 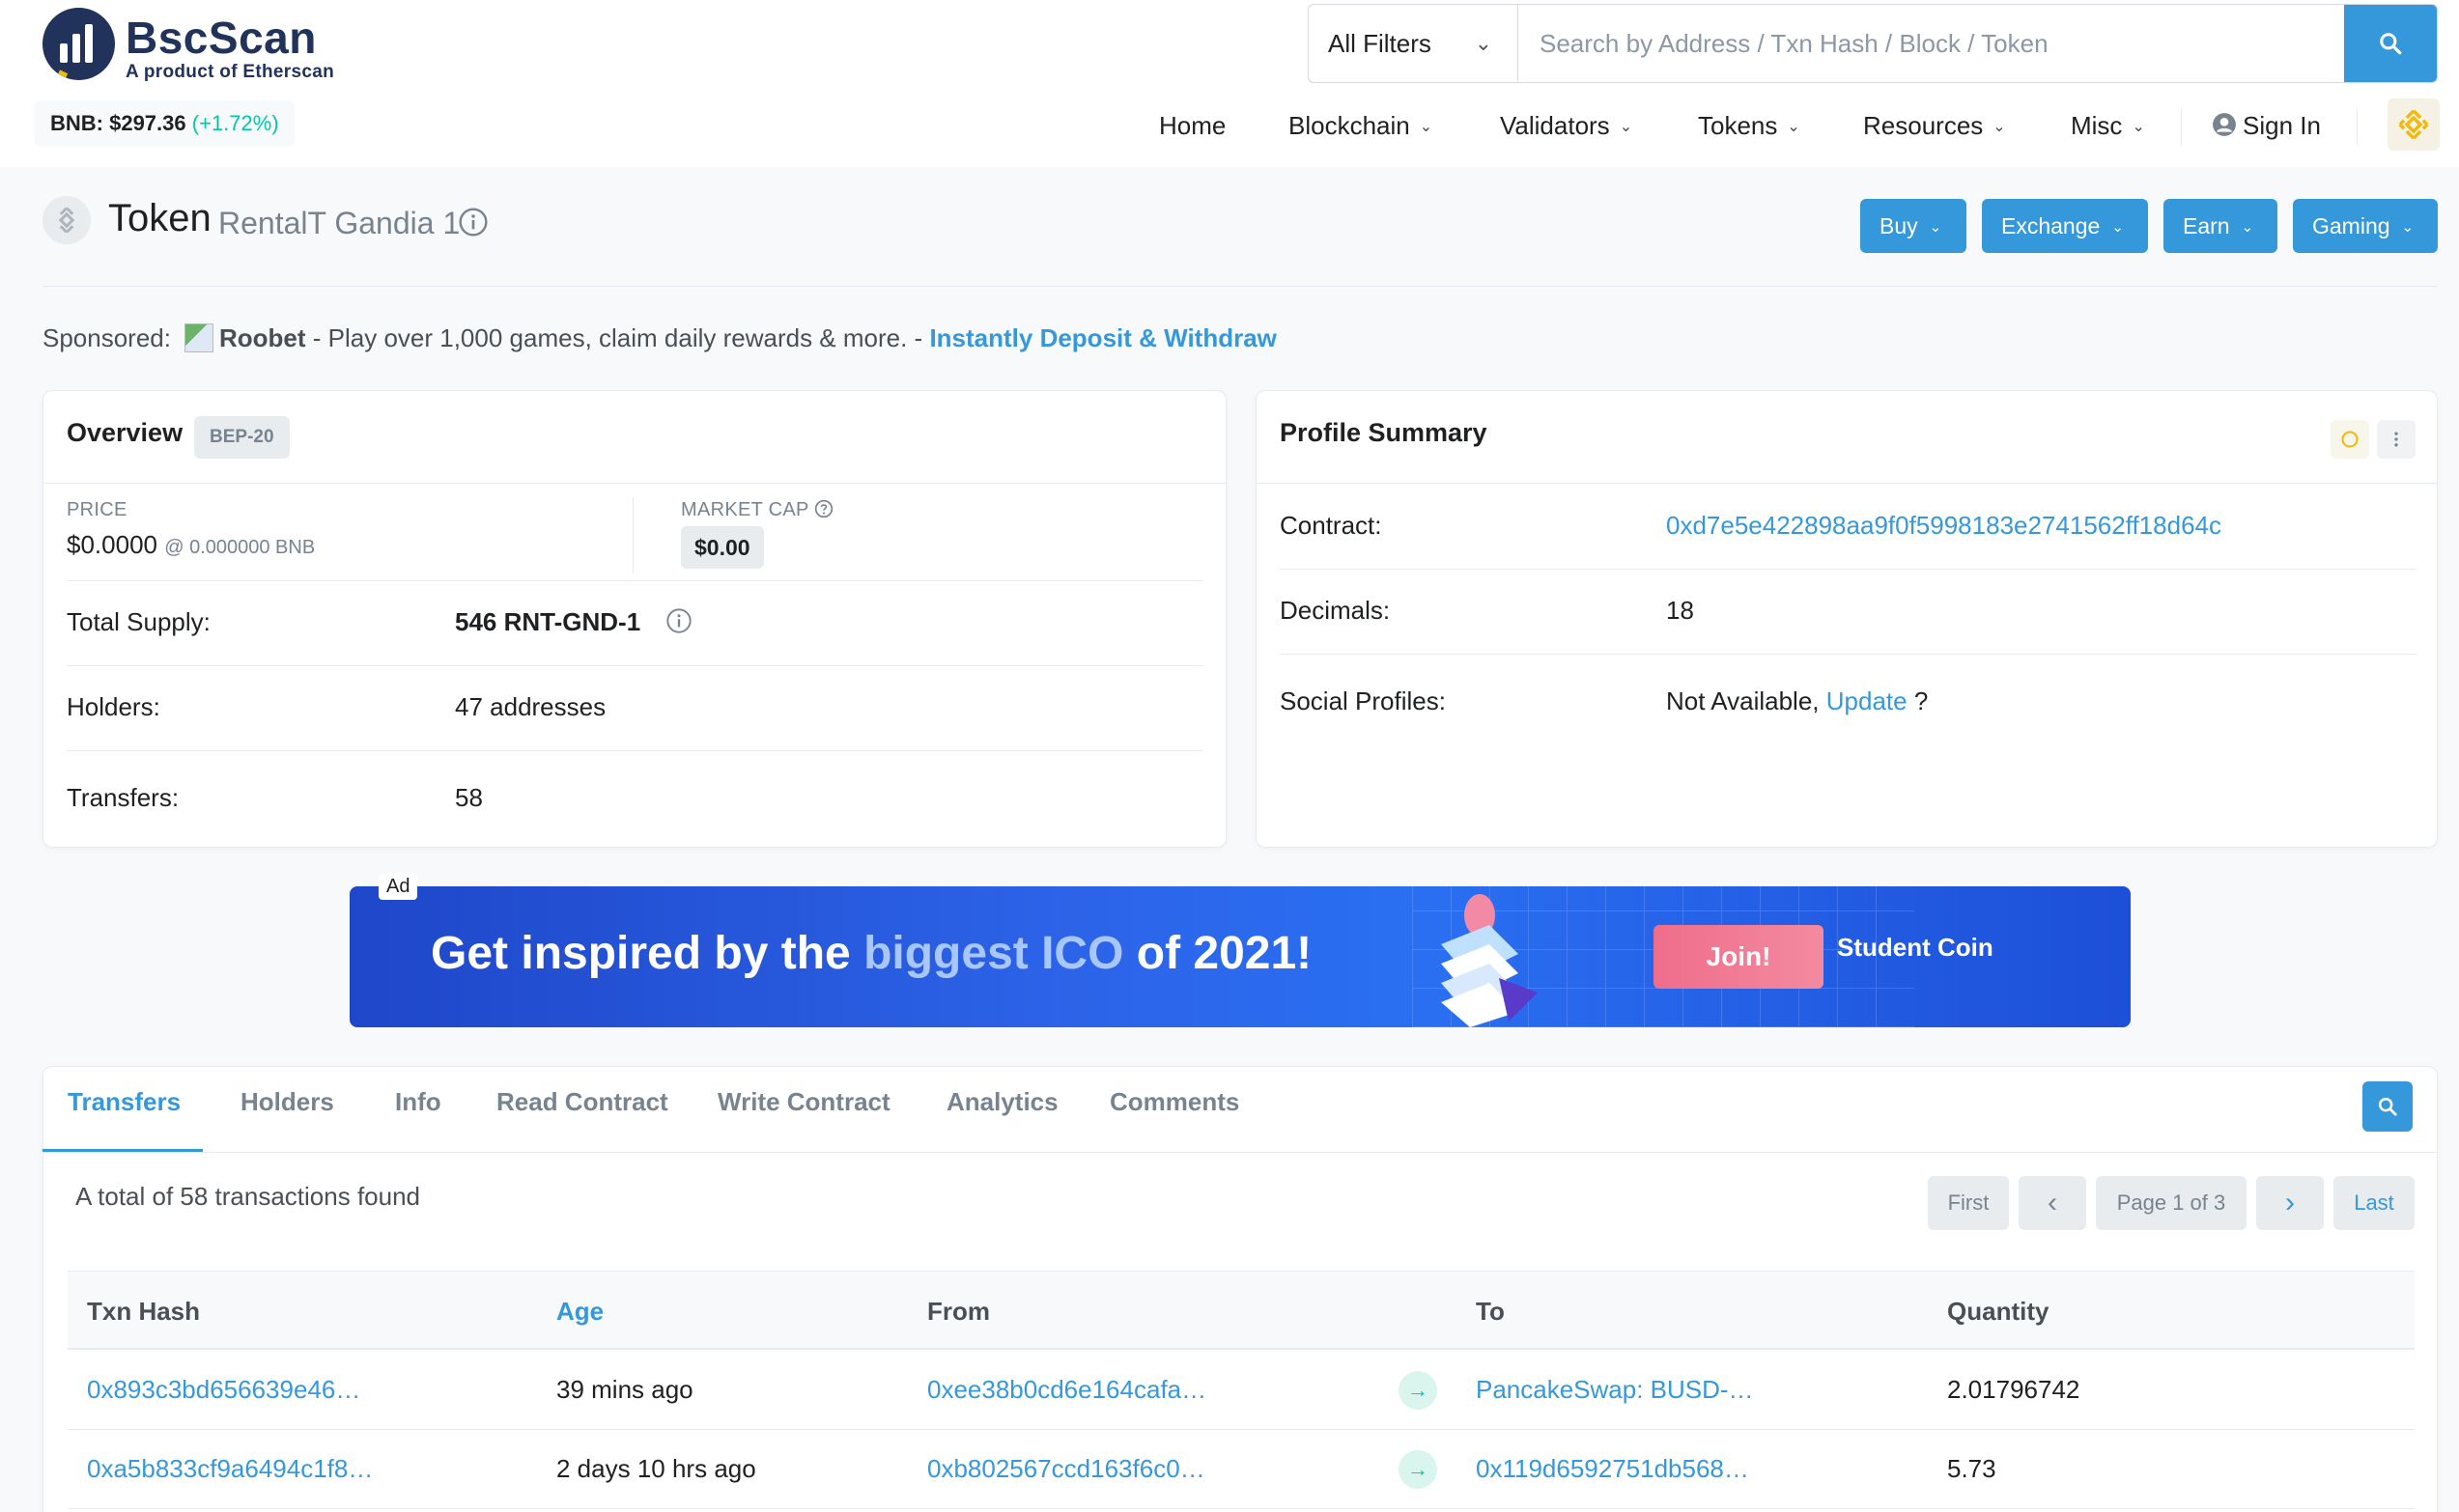 What do you see at coordinates (2014, 1390) in the screenshot?
I see `txn-quantity: 2.01796742` at bounding box center [2014, 1390].